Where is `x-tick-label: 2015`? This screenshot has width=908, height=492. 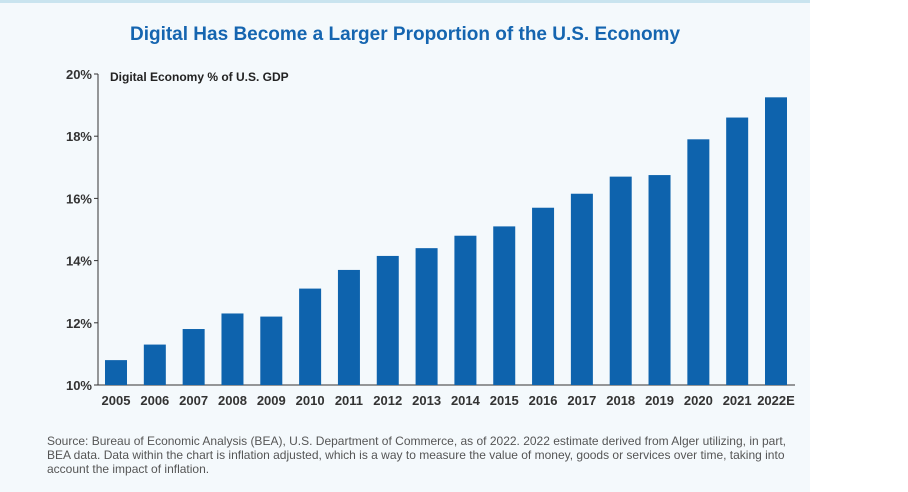 x-tick-label: 2015 is located at coordinates (504, 400).